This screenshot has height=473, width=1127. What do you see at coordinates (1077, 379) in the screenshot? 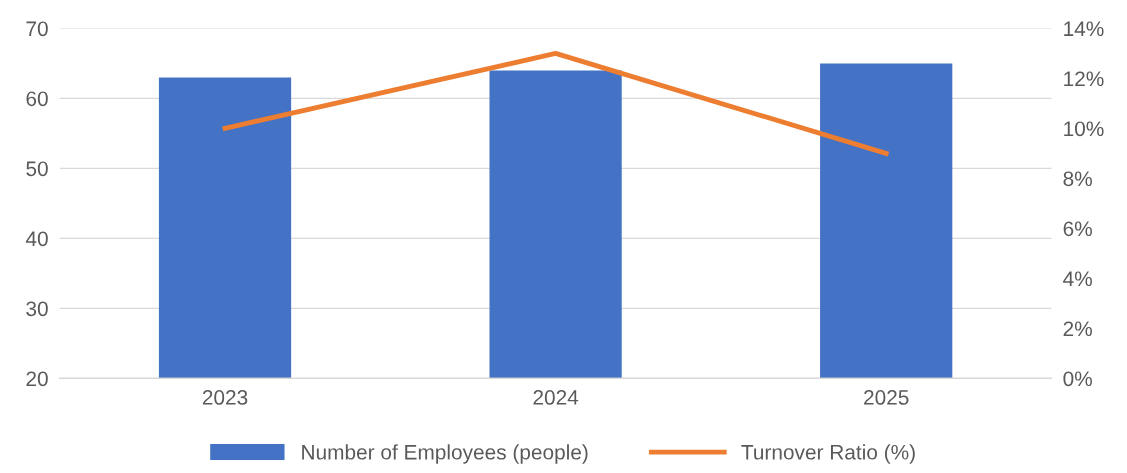
I see `y2-tick-label: 0%` at bounding box center [1077, 379].